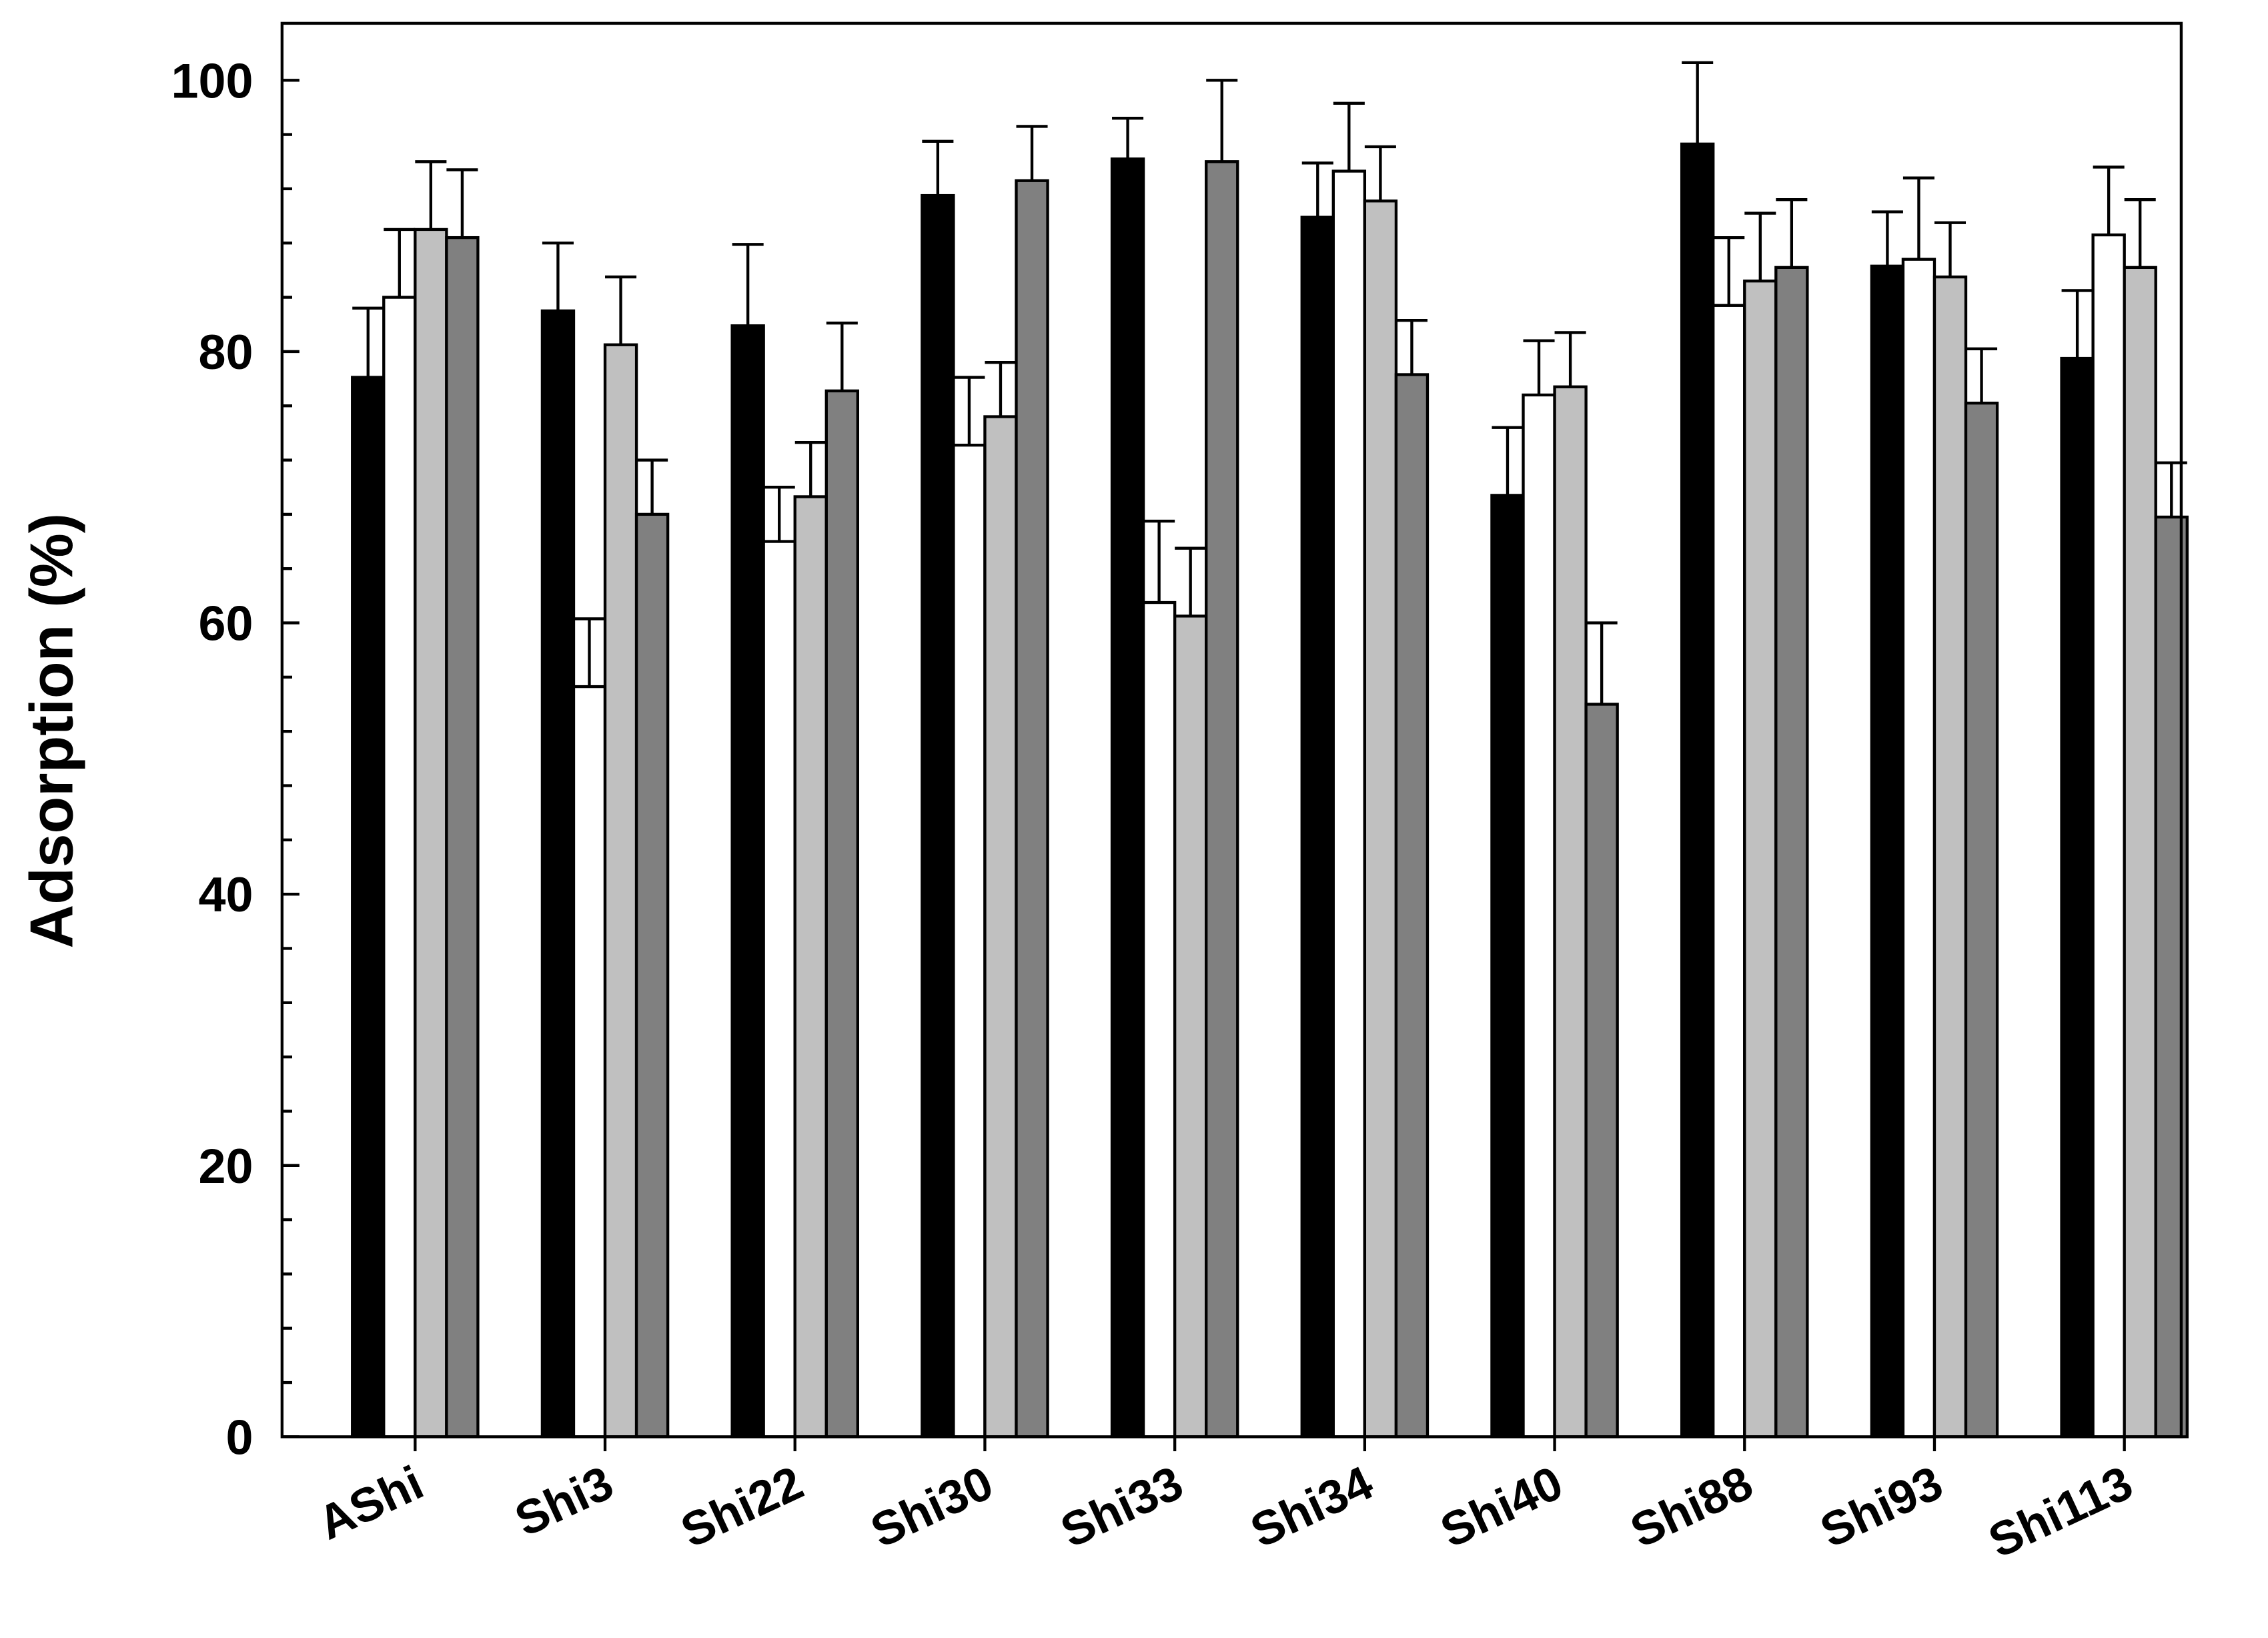  Describe the element at coordinates (226, 624) in the screenshot. I see `y-tick-label: 60` at that location.